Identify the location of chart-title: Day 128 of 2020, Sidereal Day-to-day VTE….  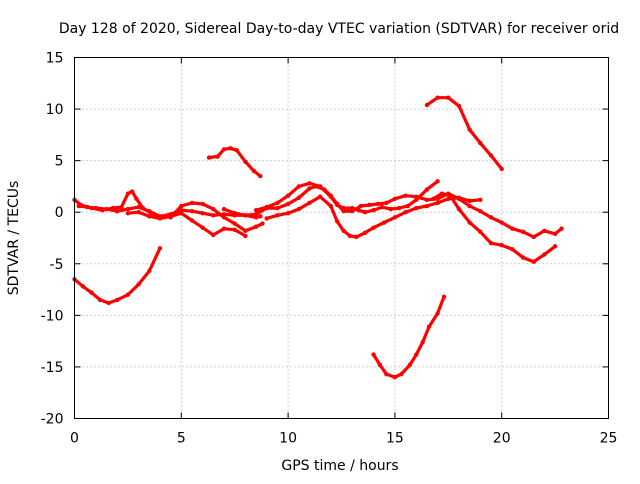
(339, 29).